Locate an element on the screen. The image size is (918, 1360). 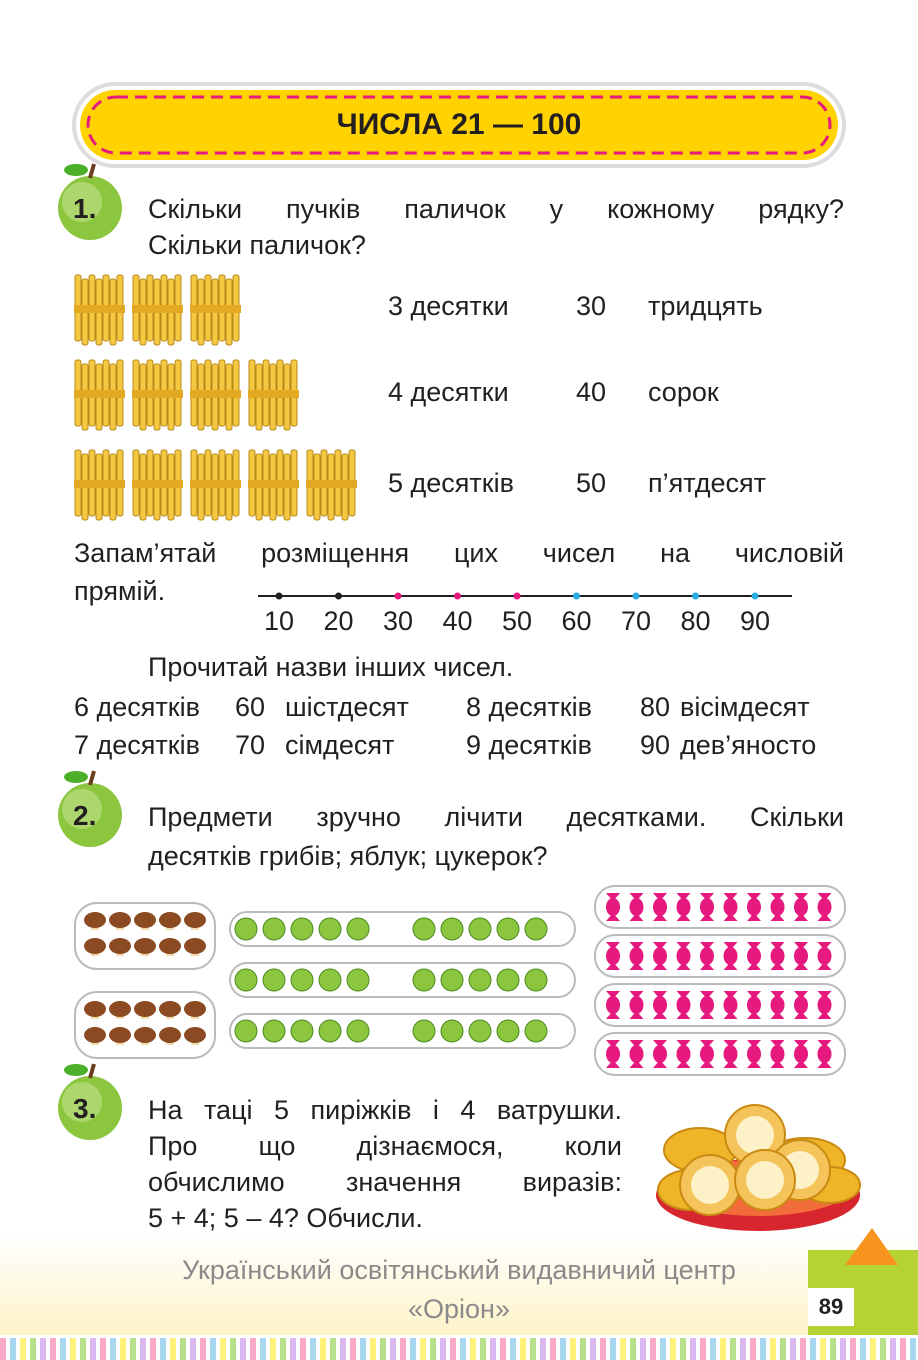
number: 30 is located at coordinates (591, 306).